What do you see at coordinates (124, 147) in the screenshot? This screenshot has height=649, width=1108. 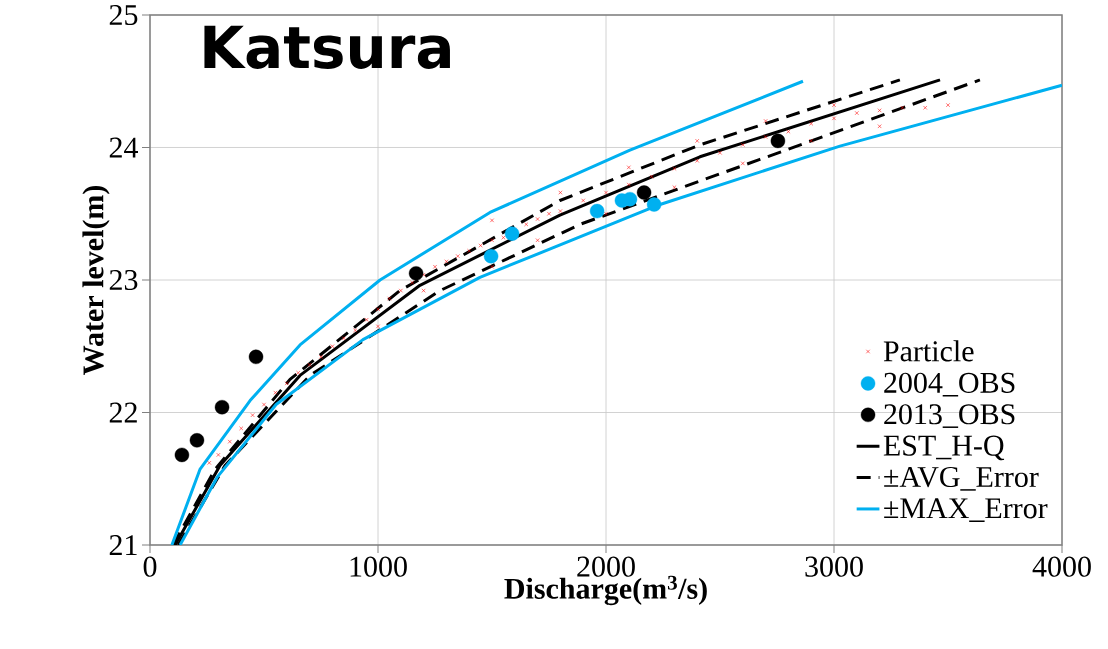 I see `y-tick-label: 24` at bounding box center [124, 147].